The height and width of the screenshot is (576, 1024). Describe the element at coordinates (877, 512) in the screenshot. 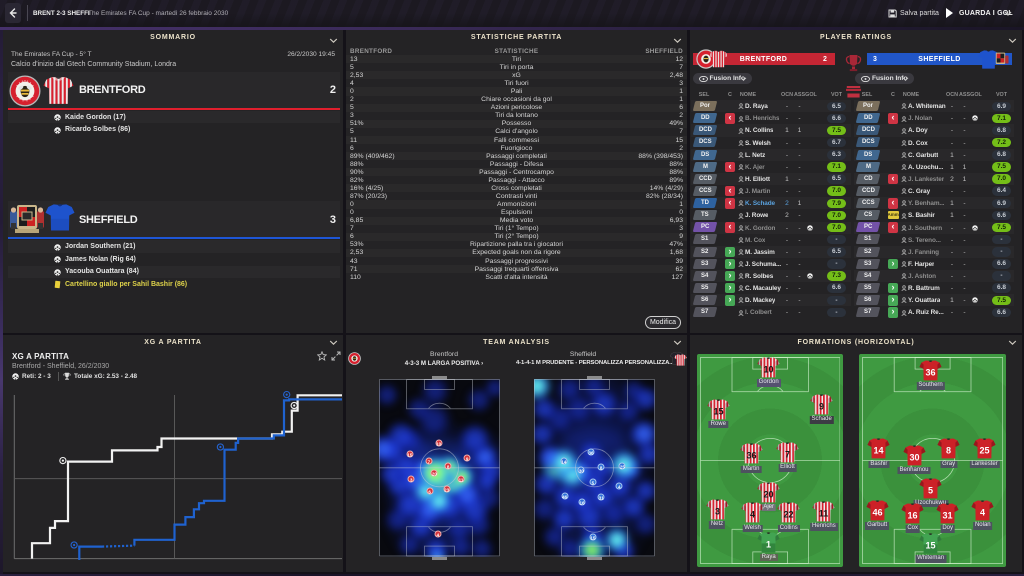

I see `svg-text: 46` at that location.